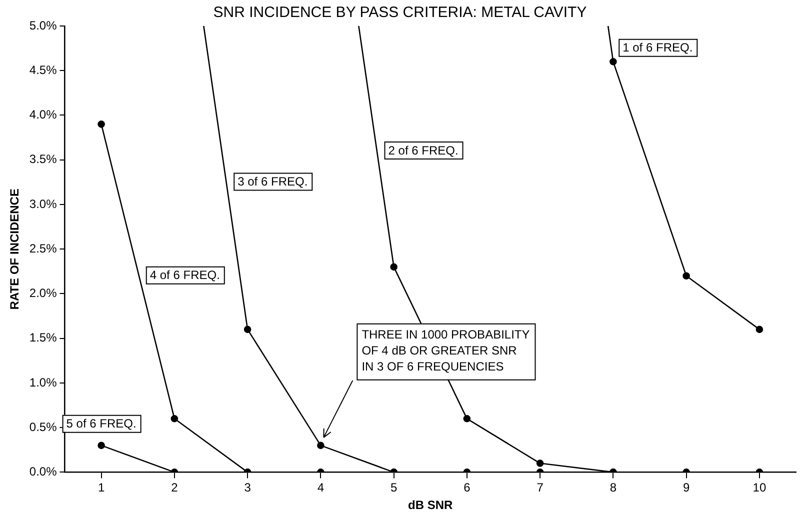  Describe the element at coordinates (686, 487) in the screenshot. I see `x-tick-label: 9` at that location.